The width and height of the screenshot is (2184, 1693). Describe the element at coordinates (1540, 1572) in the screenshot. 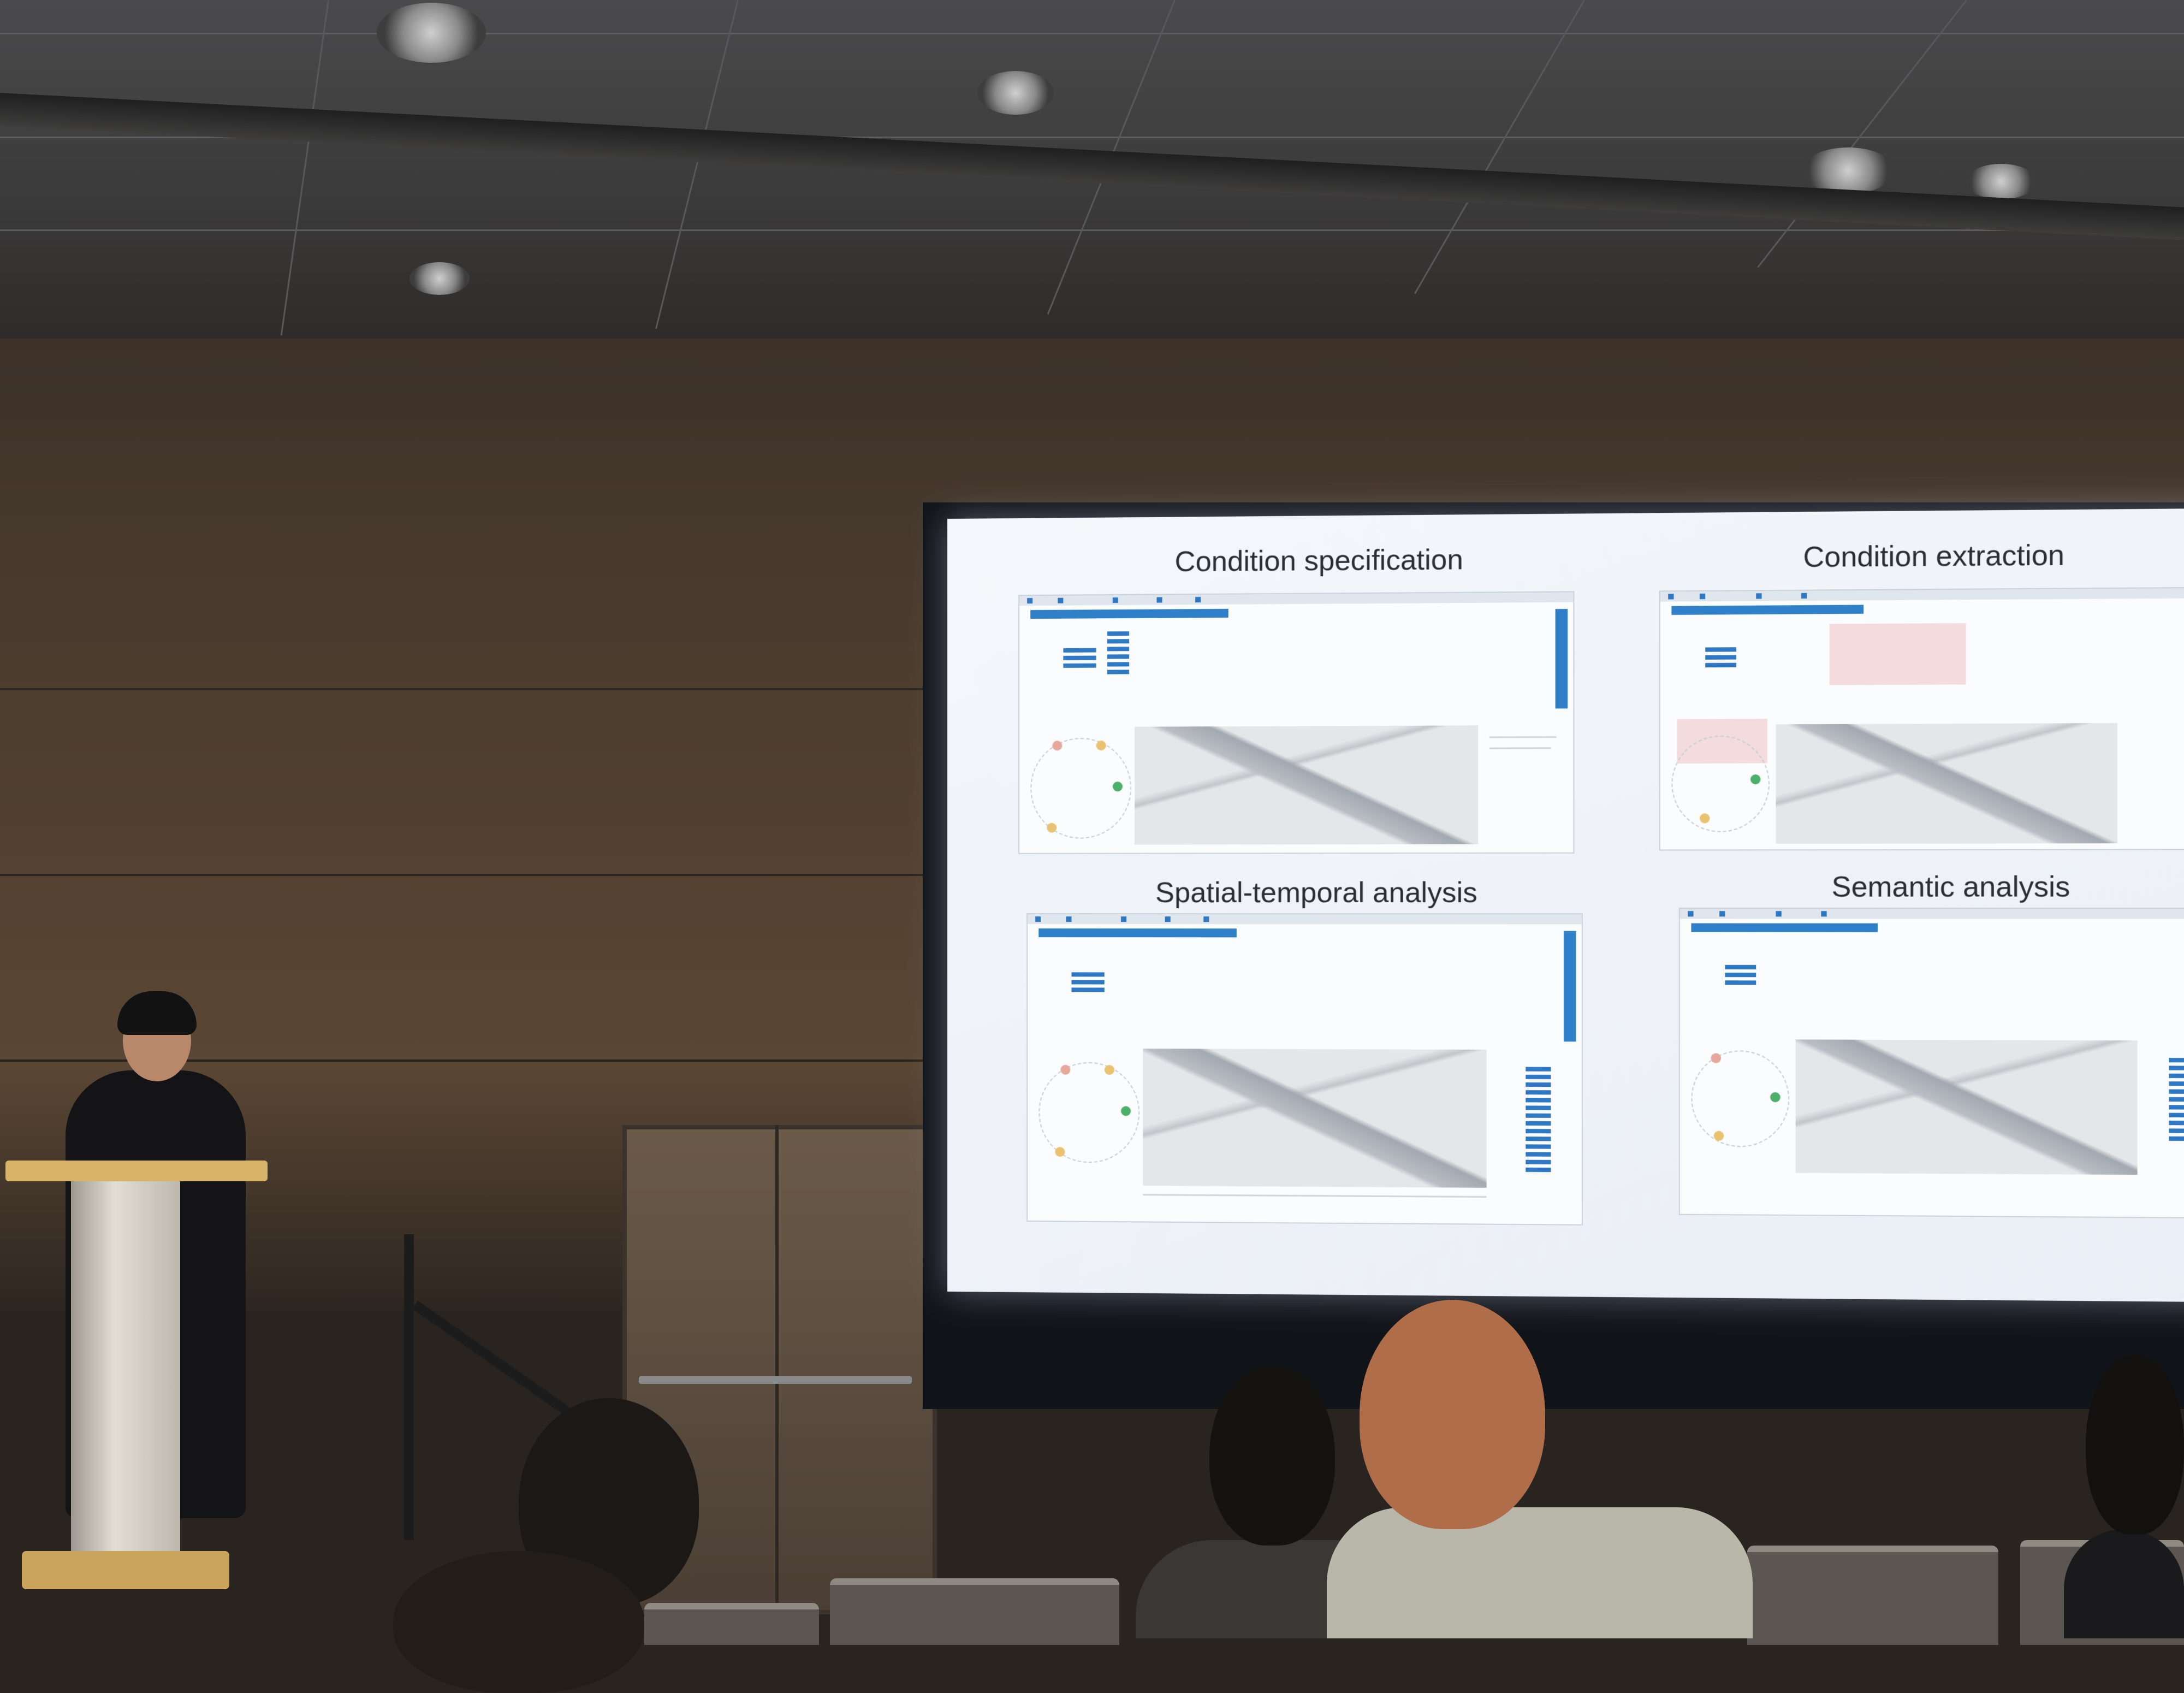

I see `audience-shoulders` at that location.